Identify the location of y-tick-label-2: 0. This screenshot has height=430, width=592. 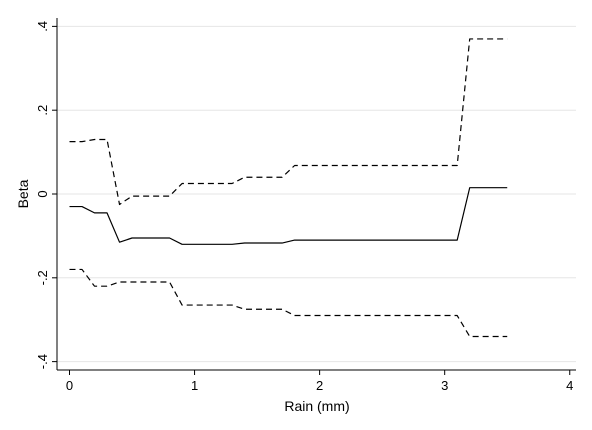
(42, 193).